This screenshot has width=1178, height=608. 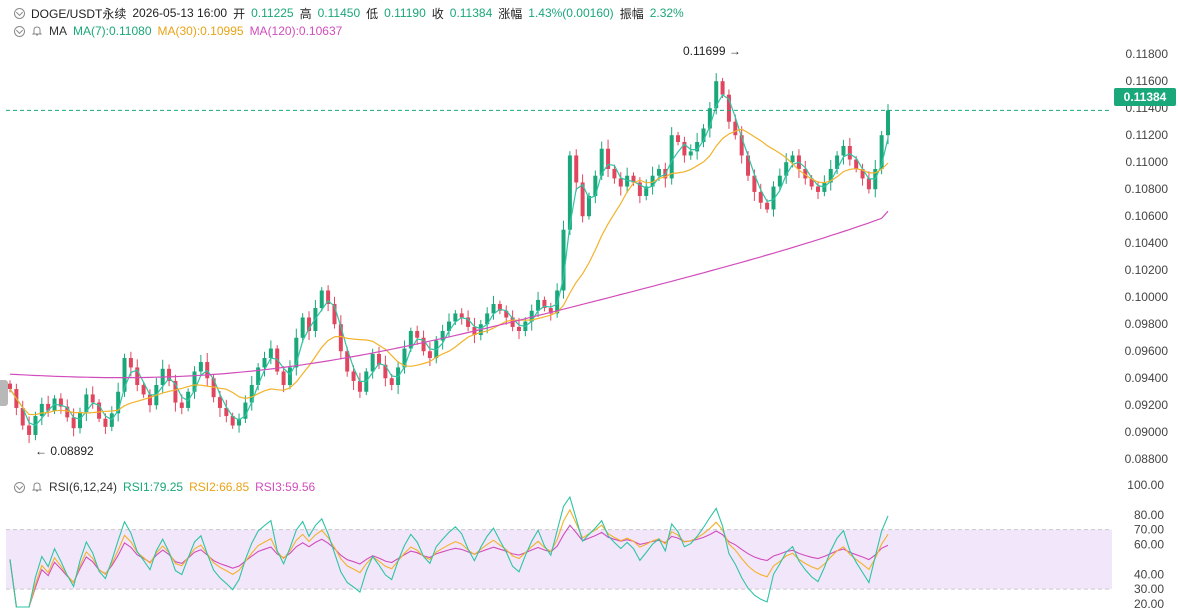 I want to click on high-label: 高, so click(x=305, y=13).